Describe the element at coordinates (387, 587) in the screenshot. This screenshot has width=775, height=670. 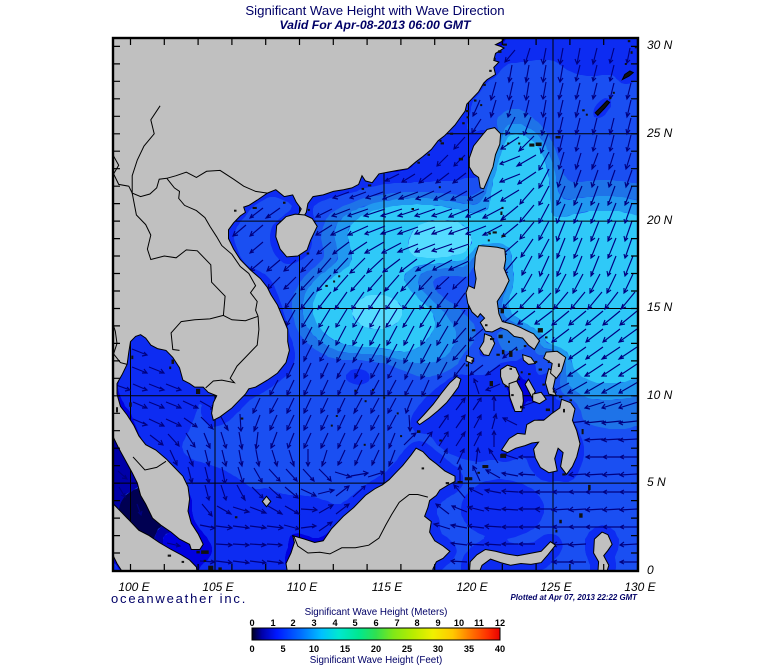
I see `svg-text: 115 E` at that location.